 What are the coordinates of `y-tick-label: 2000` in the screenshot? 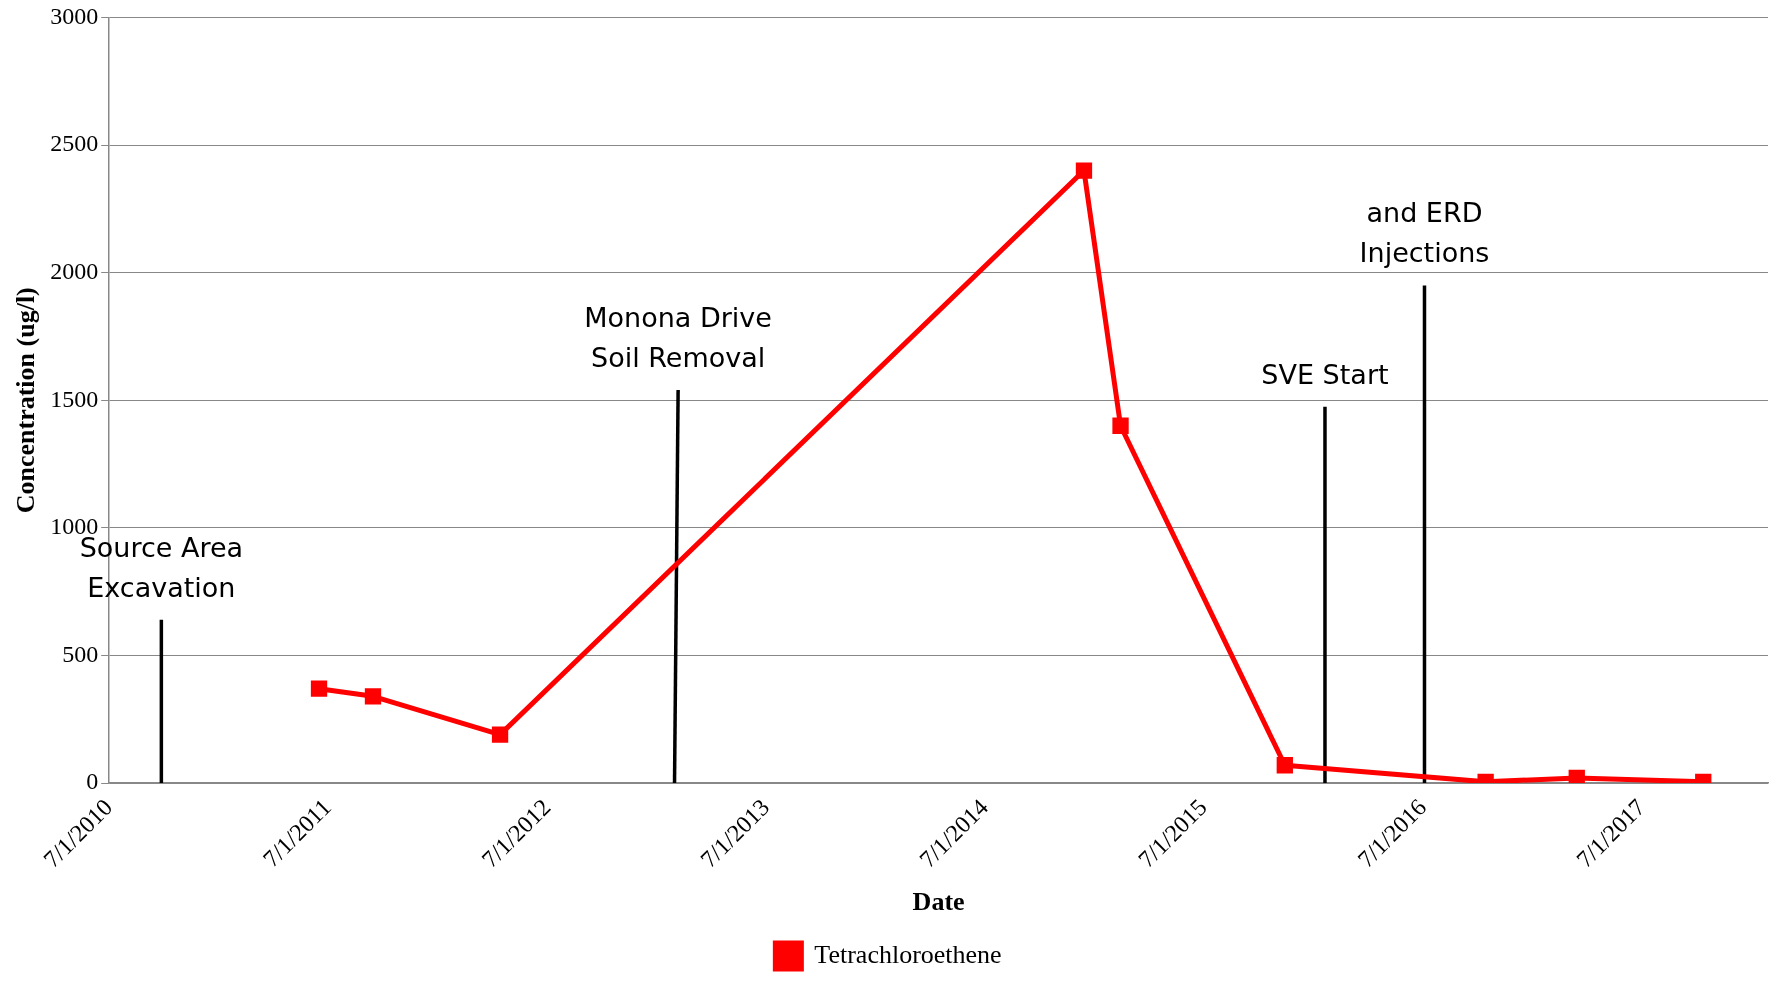 It's located at (74, 270).